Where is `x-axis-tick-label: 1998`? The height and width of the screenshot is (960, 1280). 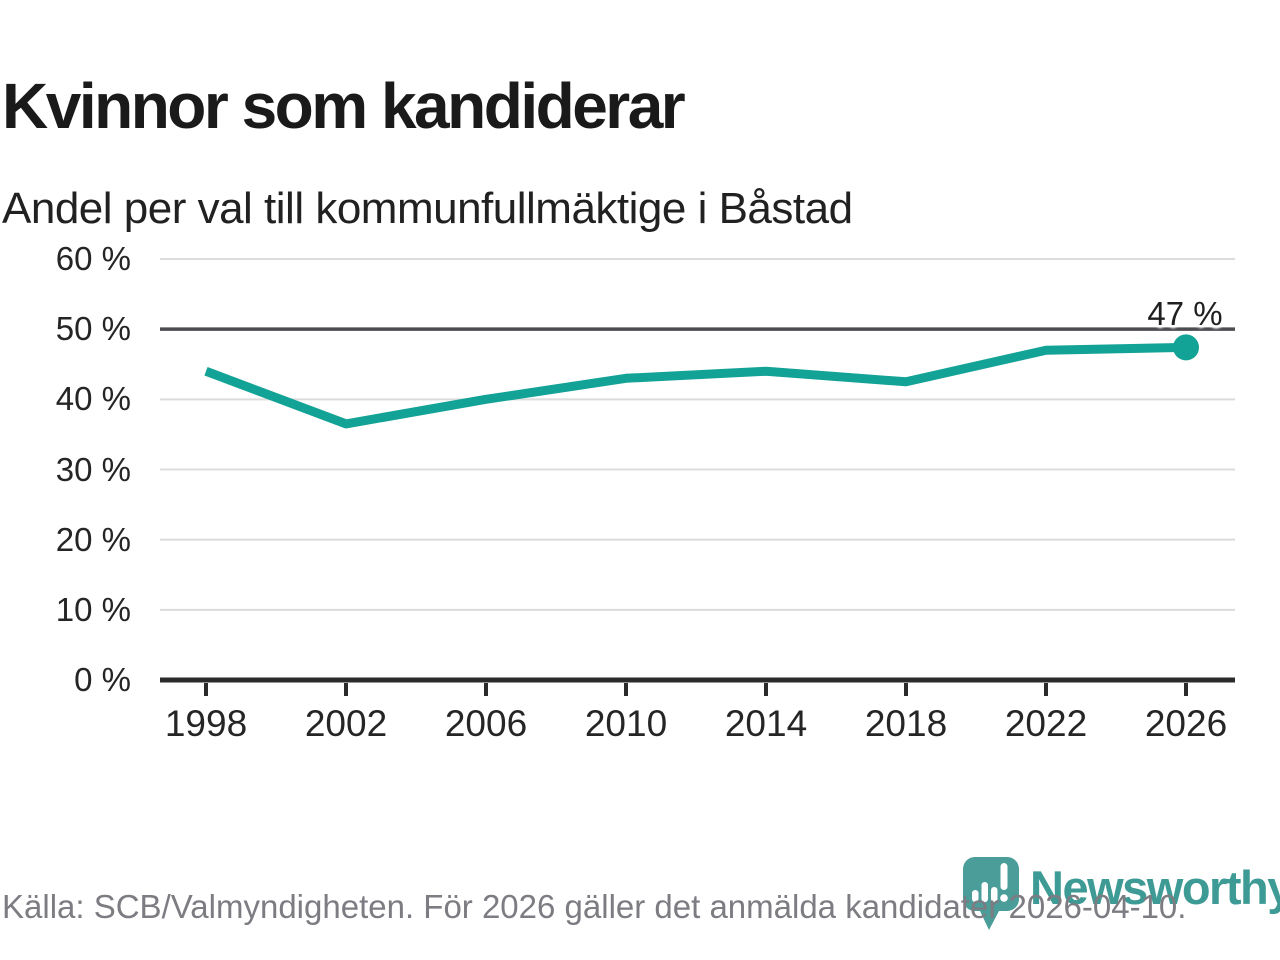 x-axis-tick-label: 1998 is located at coordinates (206, 723).